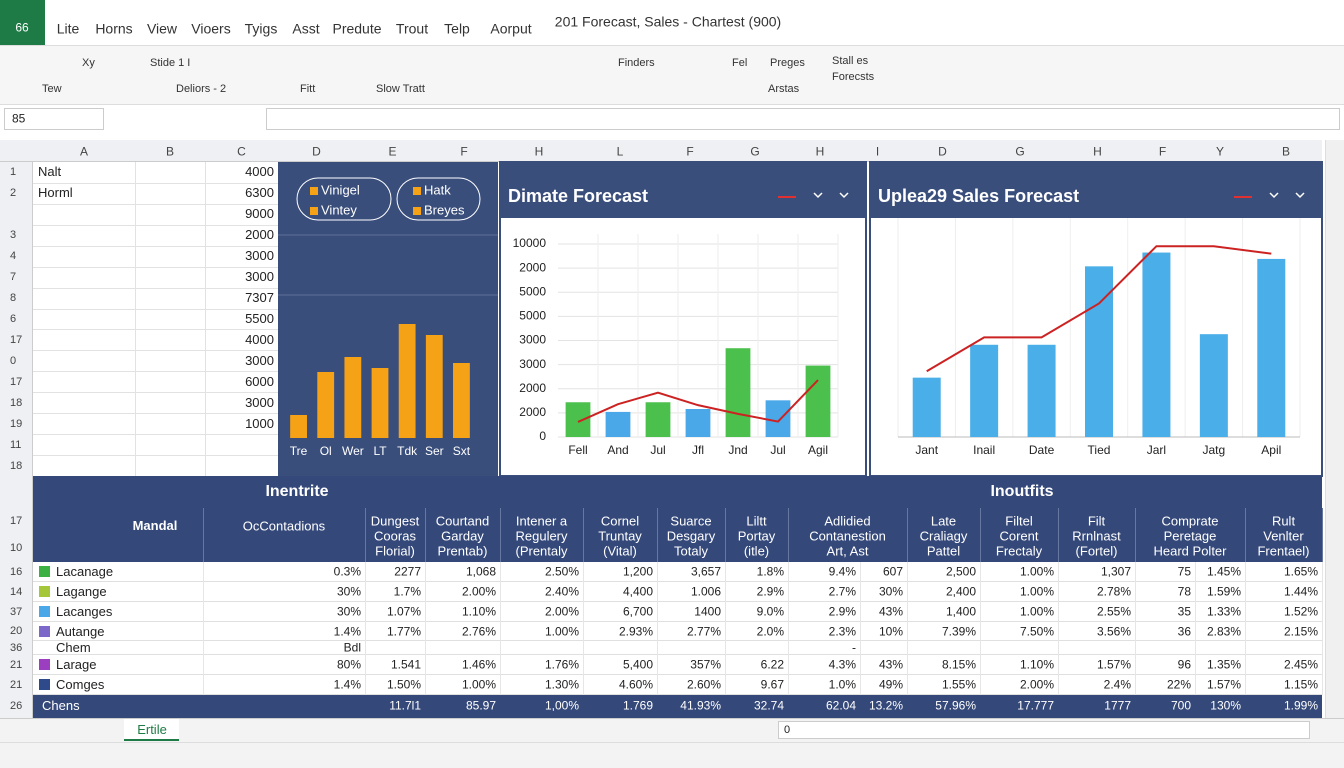 The width and height of the screenshot is (1344, 768). I want to click on menu-item: Lite, so click(68, 28).